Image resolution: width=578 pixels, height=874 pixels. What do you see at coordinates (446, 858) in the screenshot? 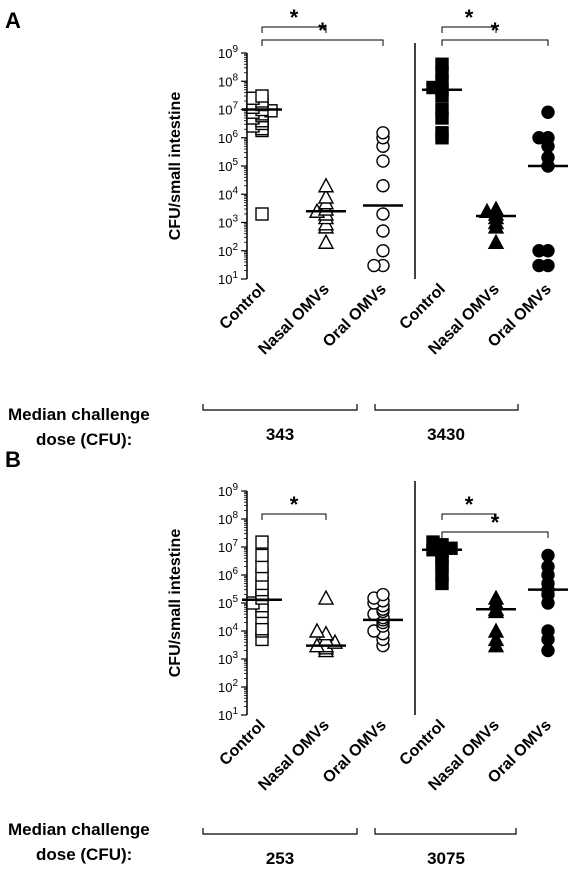
I see `dose-value: 3075` at bounding box center [446, 858].